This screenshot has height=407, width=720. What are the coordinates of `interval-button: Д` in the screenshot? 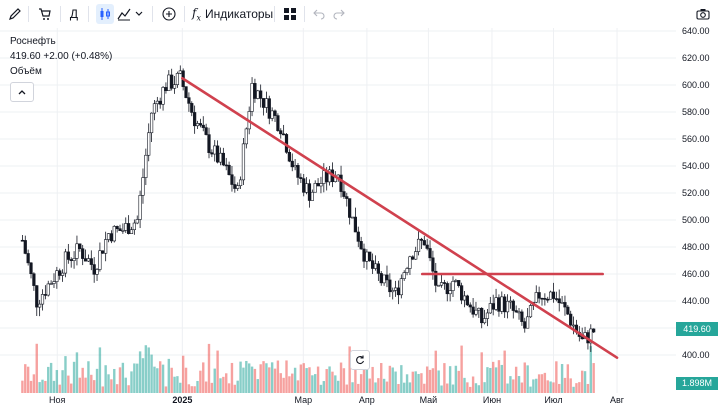 It's located at (74, 14).